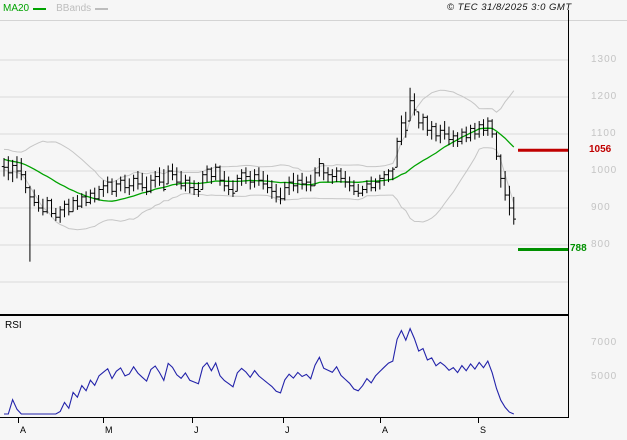 The width and height of the screenshot is (627, 440). I want to click on legend-bbands-label: BBands, so click(74, 8).